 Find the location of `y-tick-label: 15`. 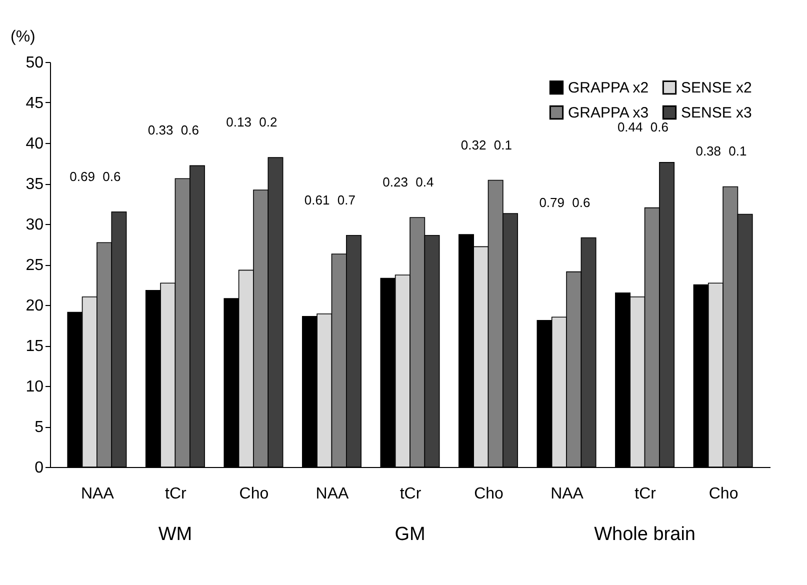

y-tick-label: 15 is located at coordinates (35, 346).